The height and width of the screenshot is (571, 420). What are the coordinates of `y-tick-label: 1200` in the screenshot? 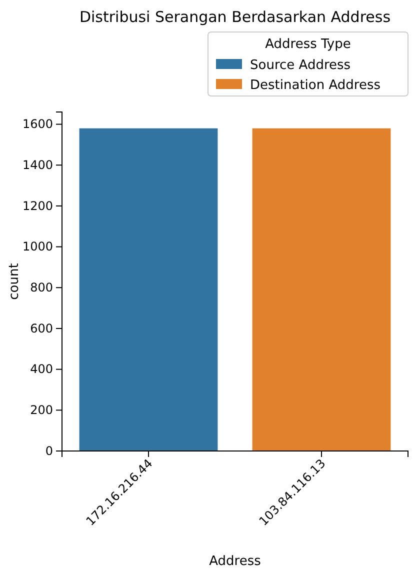 It's located at (37, 205).